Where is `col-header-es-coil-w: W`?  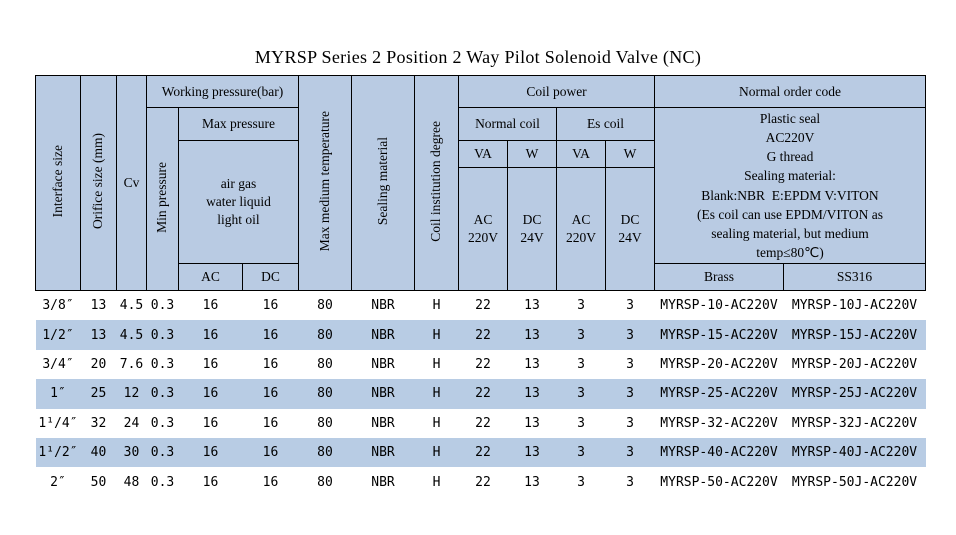
col-header-es-coil-w: W is located at coordinates (630, 154).